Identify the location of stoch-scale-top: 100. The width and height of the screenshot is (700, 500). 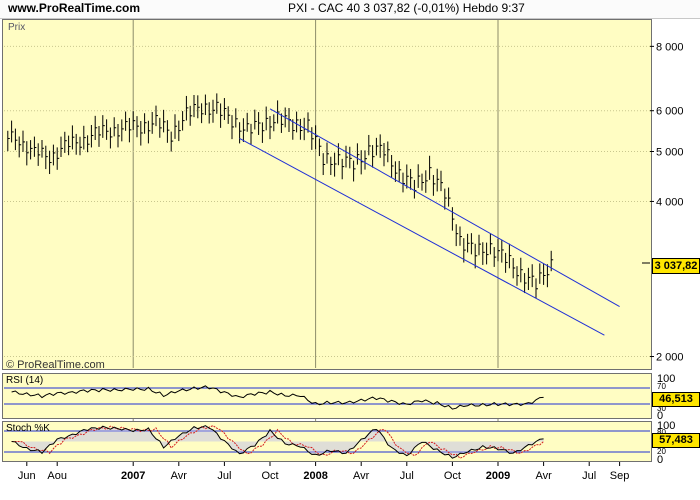
(666, 426).